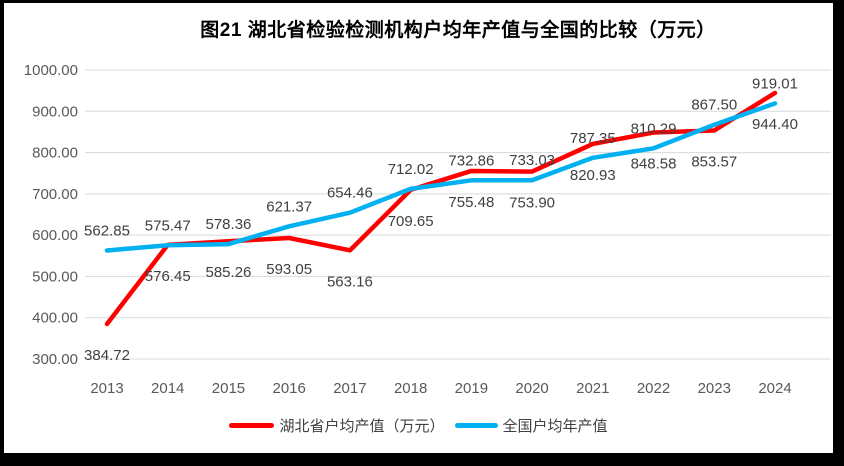 The height and width of the screenshot is (466, 844). I want to click on x-axis-label: 2018, so click(410, 388).